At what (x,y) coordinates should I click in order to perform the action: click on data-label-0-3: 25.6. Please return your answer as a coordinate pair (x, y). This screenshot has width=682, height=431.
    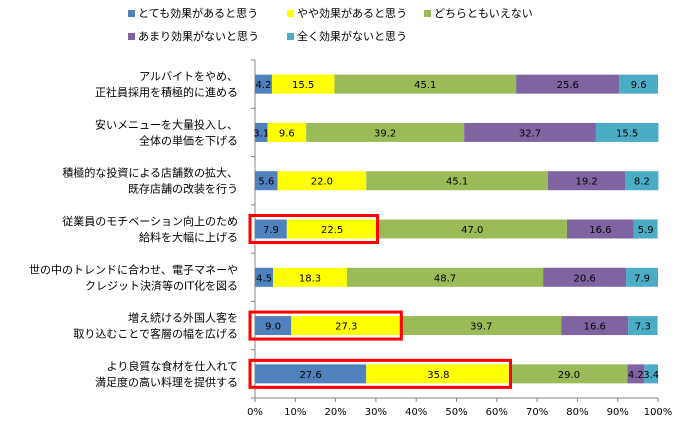
    Looking at the image, I should click on (568, 85).